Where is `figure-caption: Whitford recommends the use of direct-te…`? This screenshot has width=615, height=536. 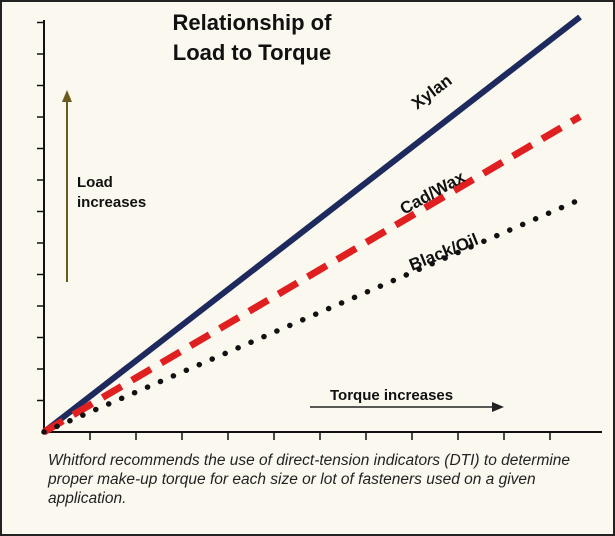 figure-caption: Whitford recommends the use of direct-te… is located at coordinates (309, 479).